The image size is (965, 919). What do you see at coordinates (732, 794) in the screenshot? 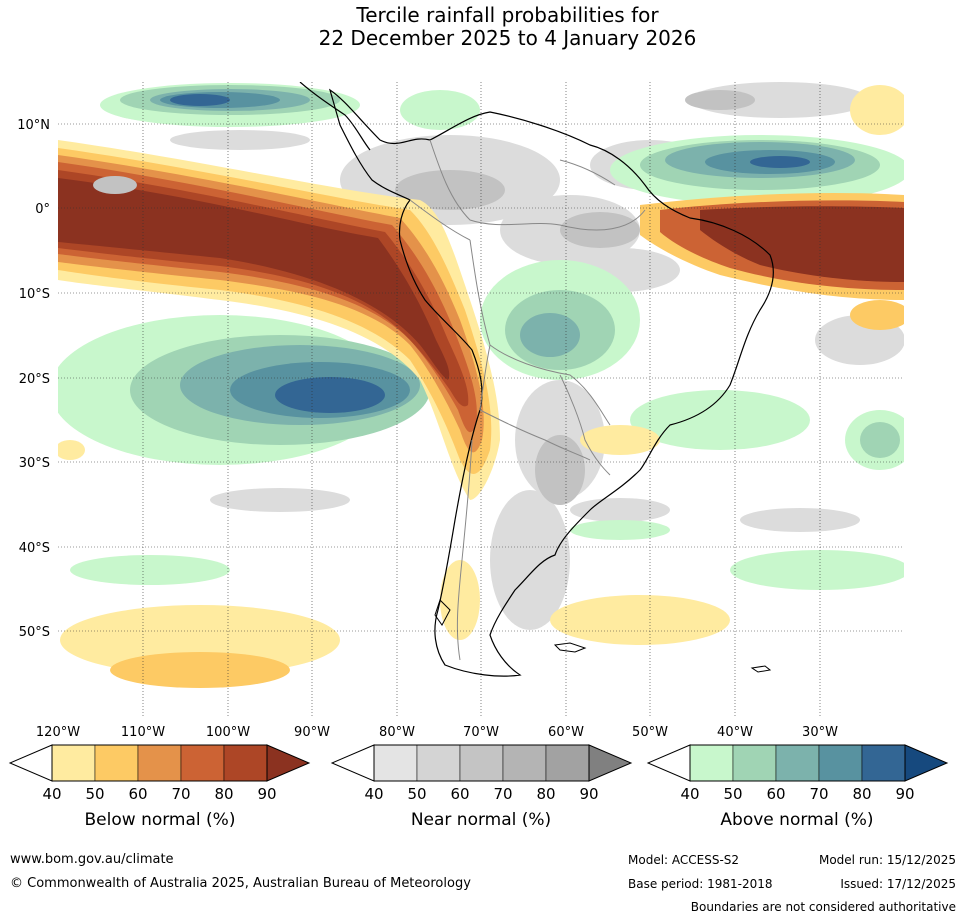
I see `cb3-tick: 50` at bounding box center [732, 794].